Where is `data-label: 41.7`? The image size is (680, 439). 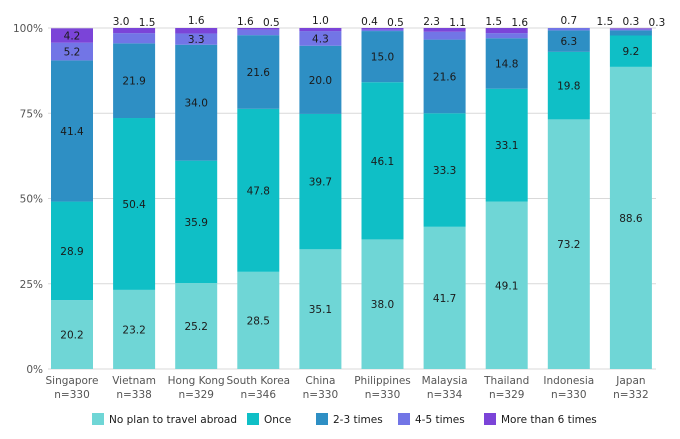 data-label: 41.7 is located at coordinates (444, 299).